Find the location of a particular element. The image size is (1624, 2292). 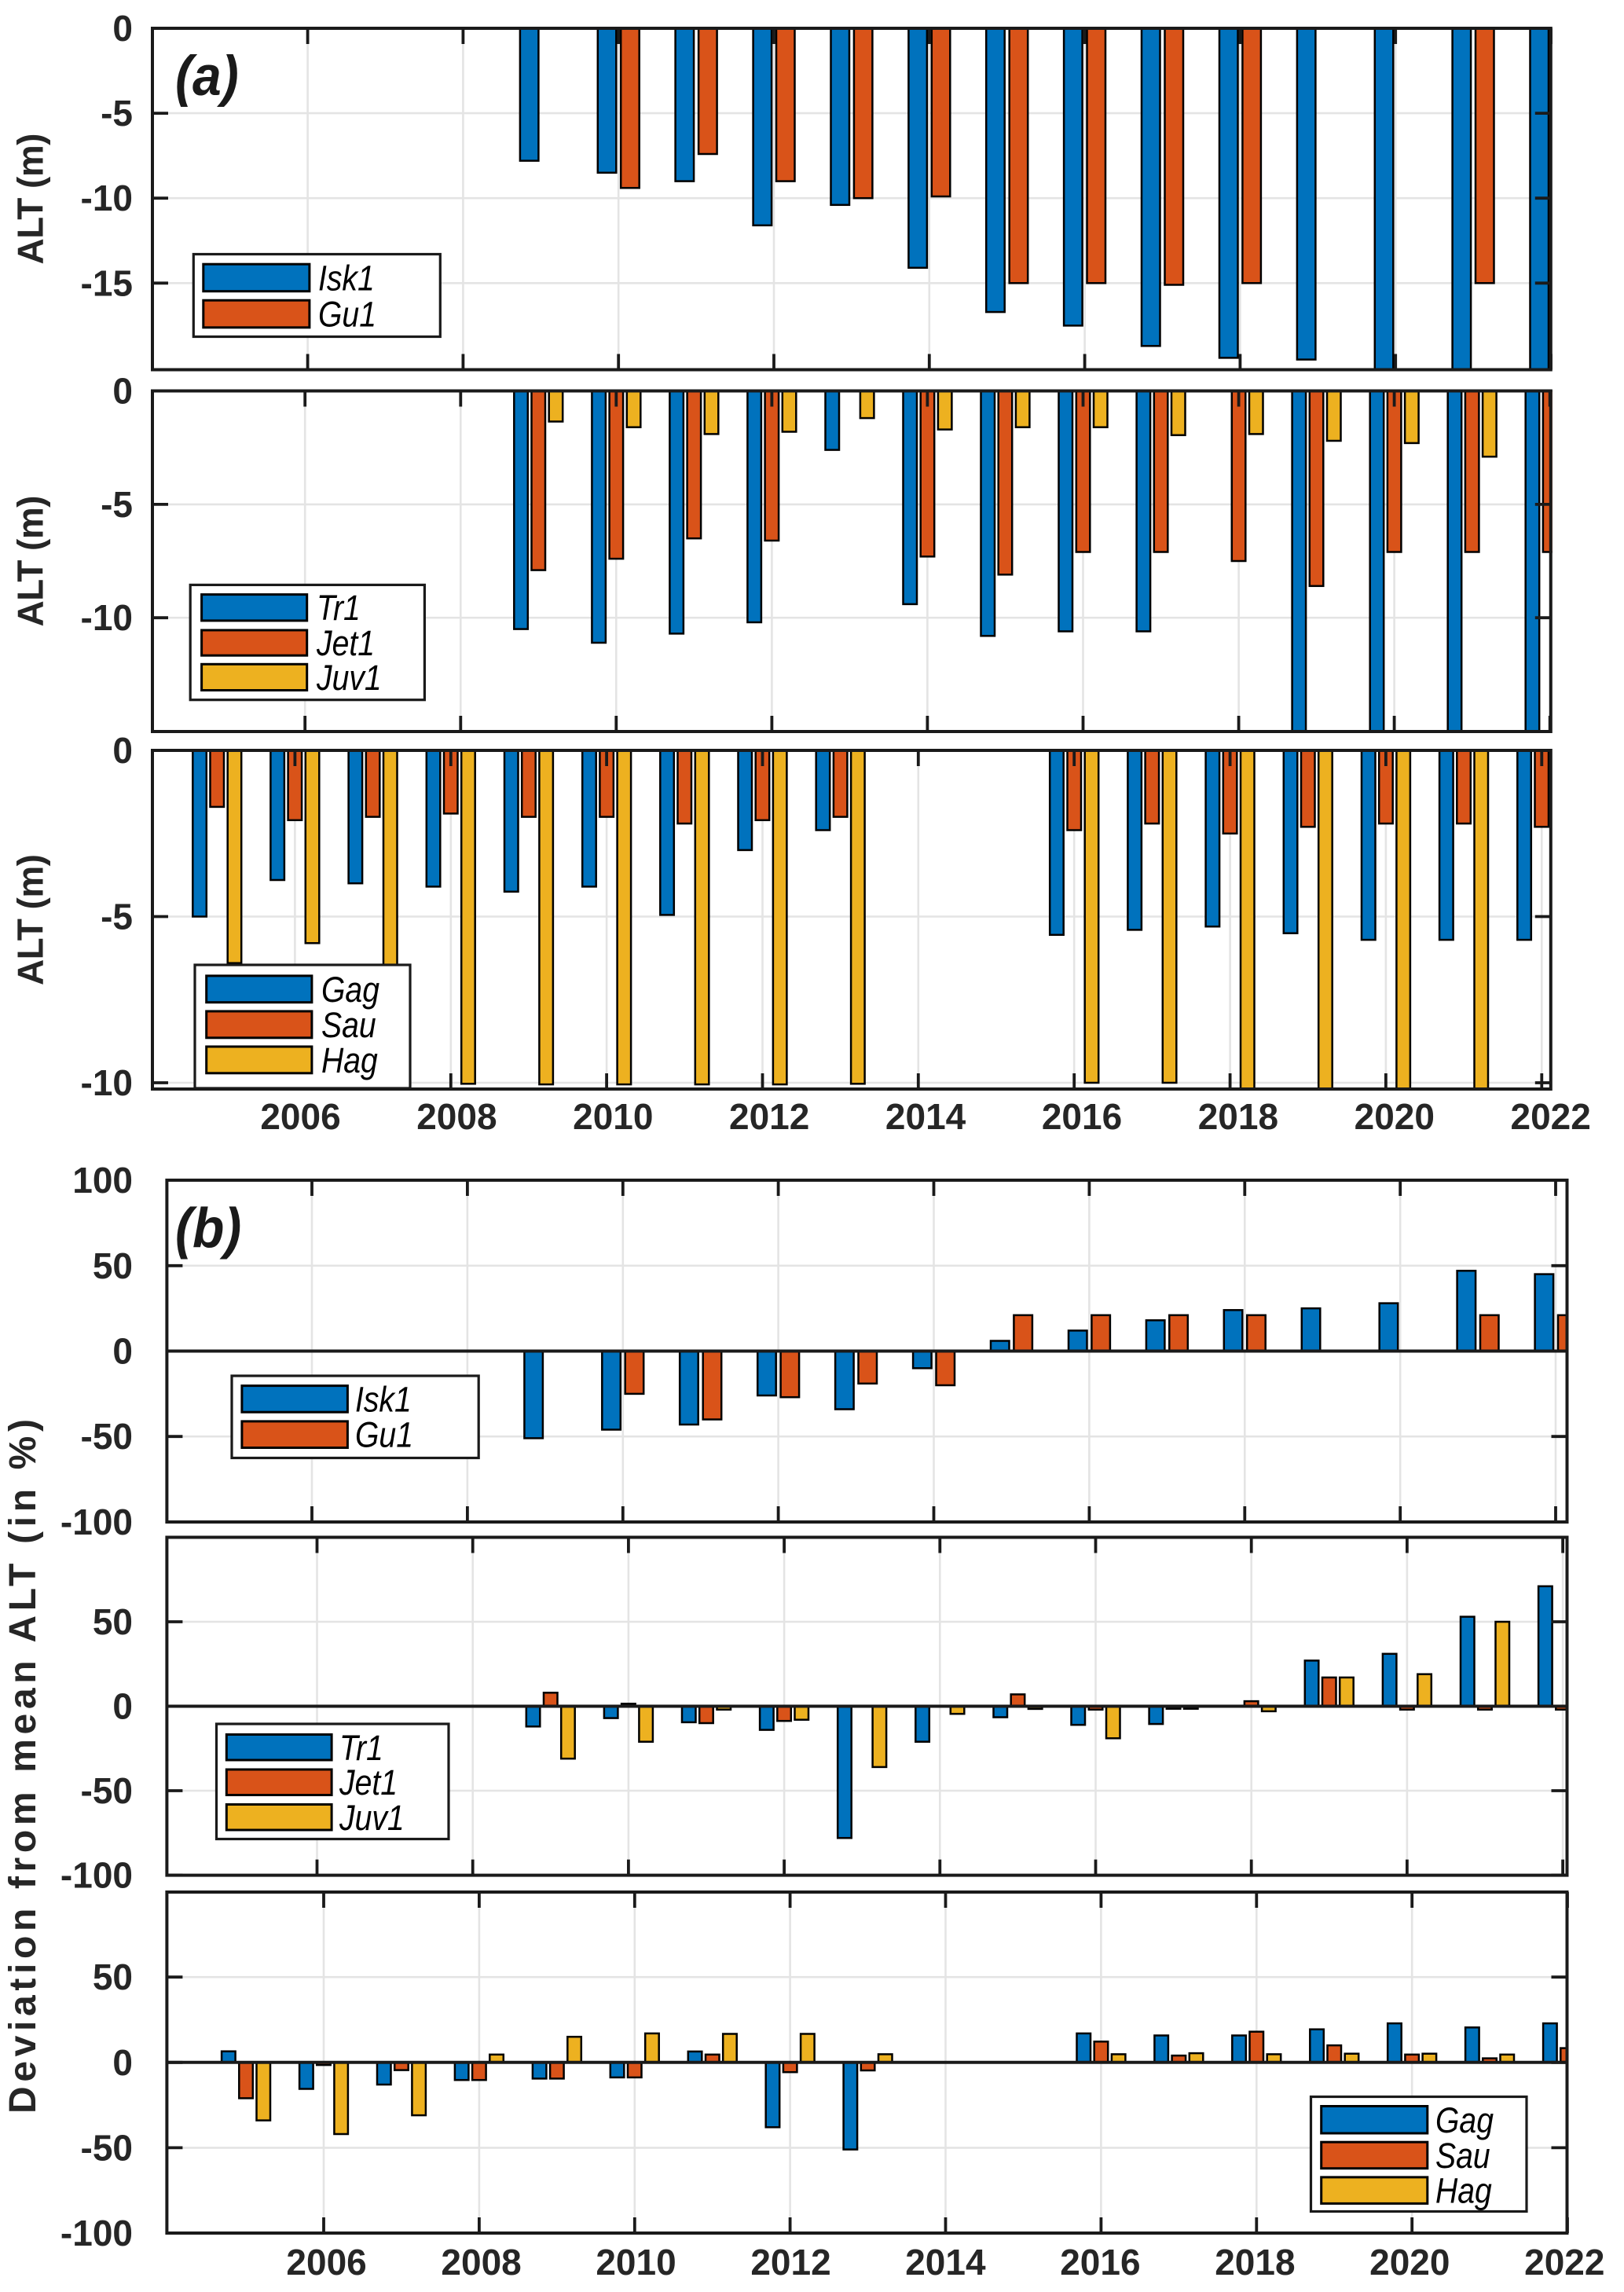

svg-text: 100 is located at coordinates (103, 1180).